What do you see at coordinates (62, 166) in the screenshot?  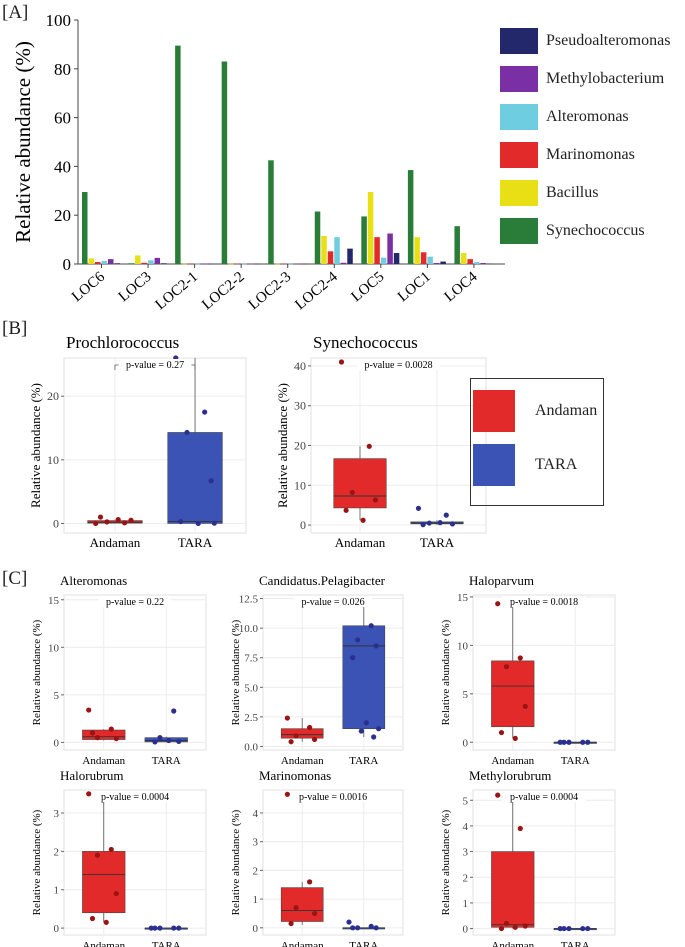 I see `y-tick-label: 40` at bounding box center [62, 166].